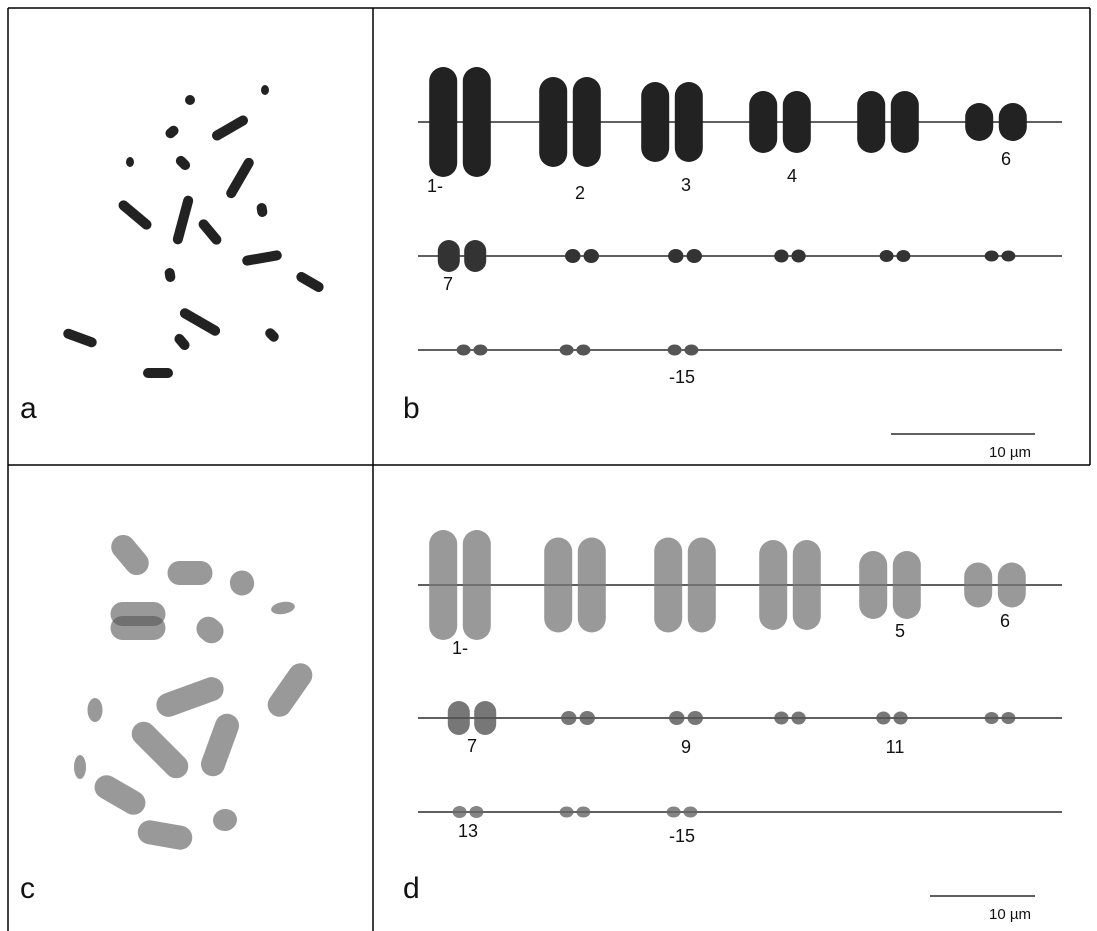 The height and width of the screenshot is (931, 1097). I want to click on panel-label: a, so click(28, 408).